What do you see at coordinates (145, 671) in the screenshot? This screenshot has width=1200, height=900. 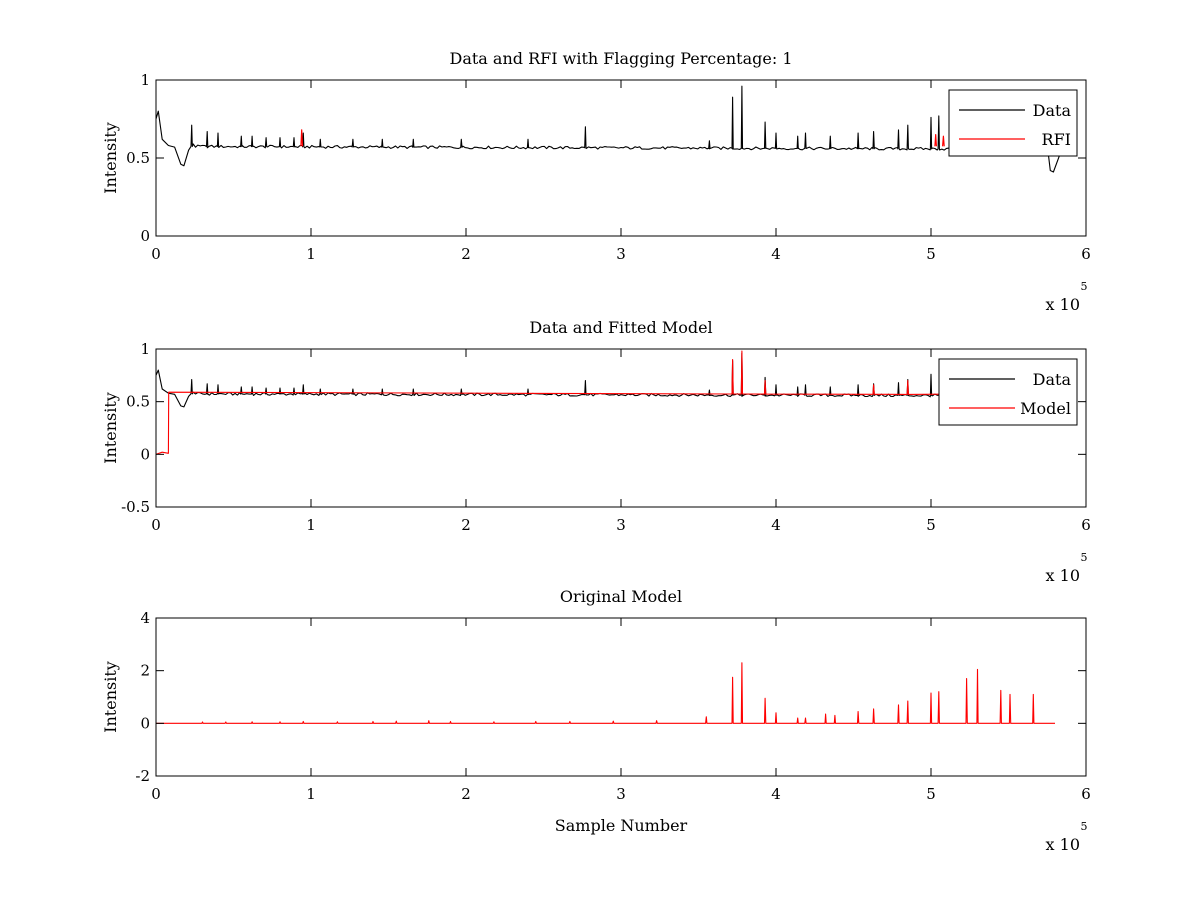 I see `y-tick-label: 2` at bounding box center [145, 671].